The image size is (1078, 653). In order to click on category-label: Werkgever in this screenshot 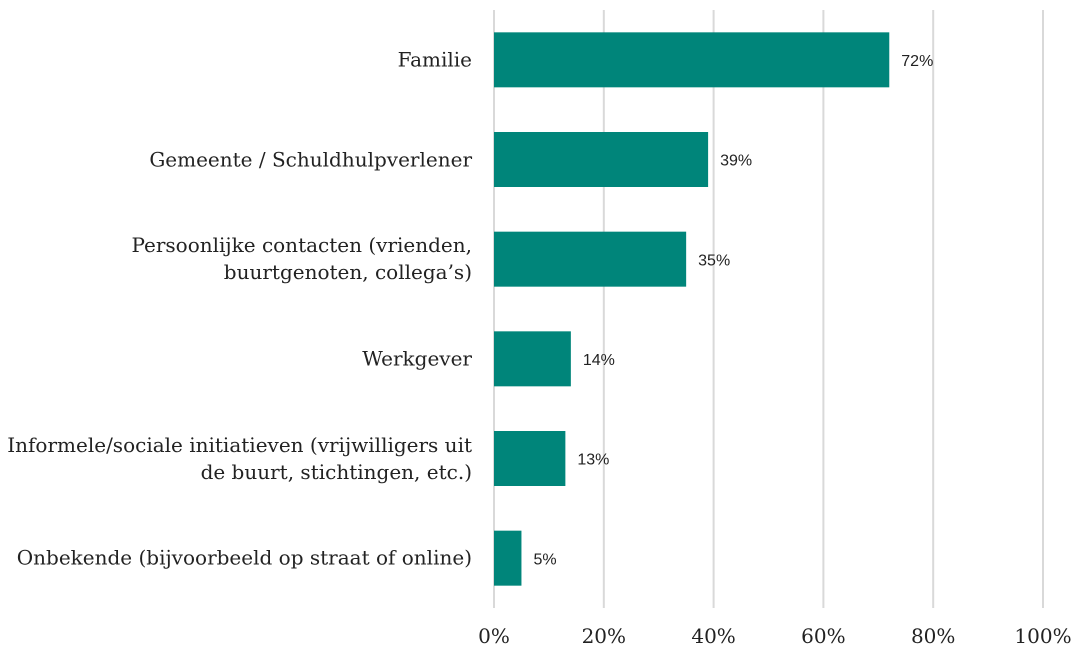, I will do `click(417, 358)`.